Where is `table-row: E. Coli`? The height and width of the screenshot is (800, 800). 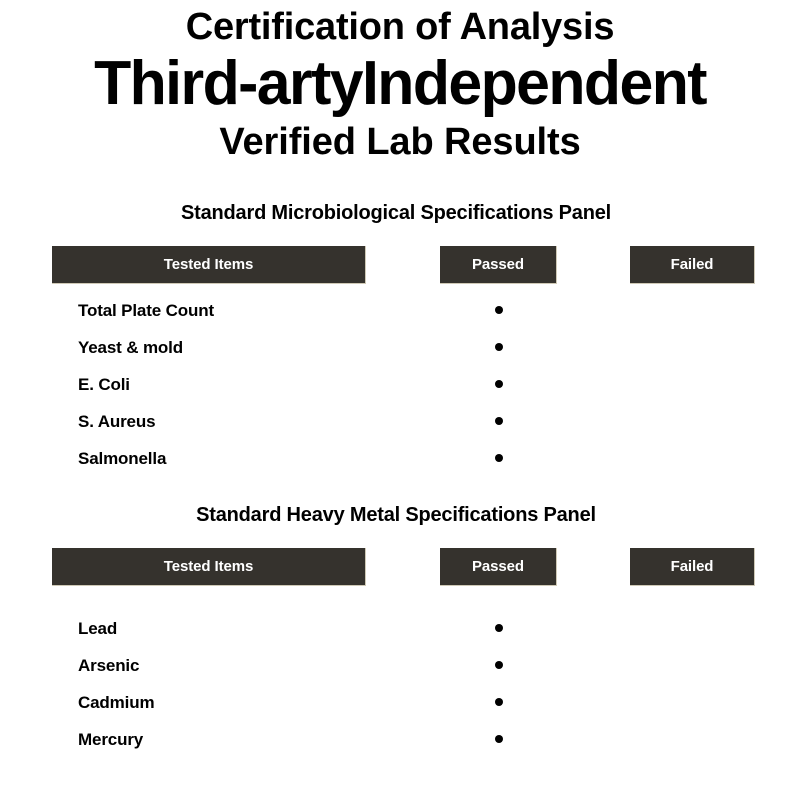
table-row: E. Coli is located at coordinates (400, 384).